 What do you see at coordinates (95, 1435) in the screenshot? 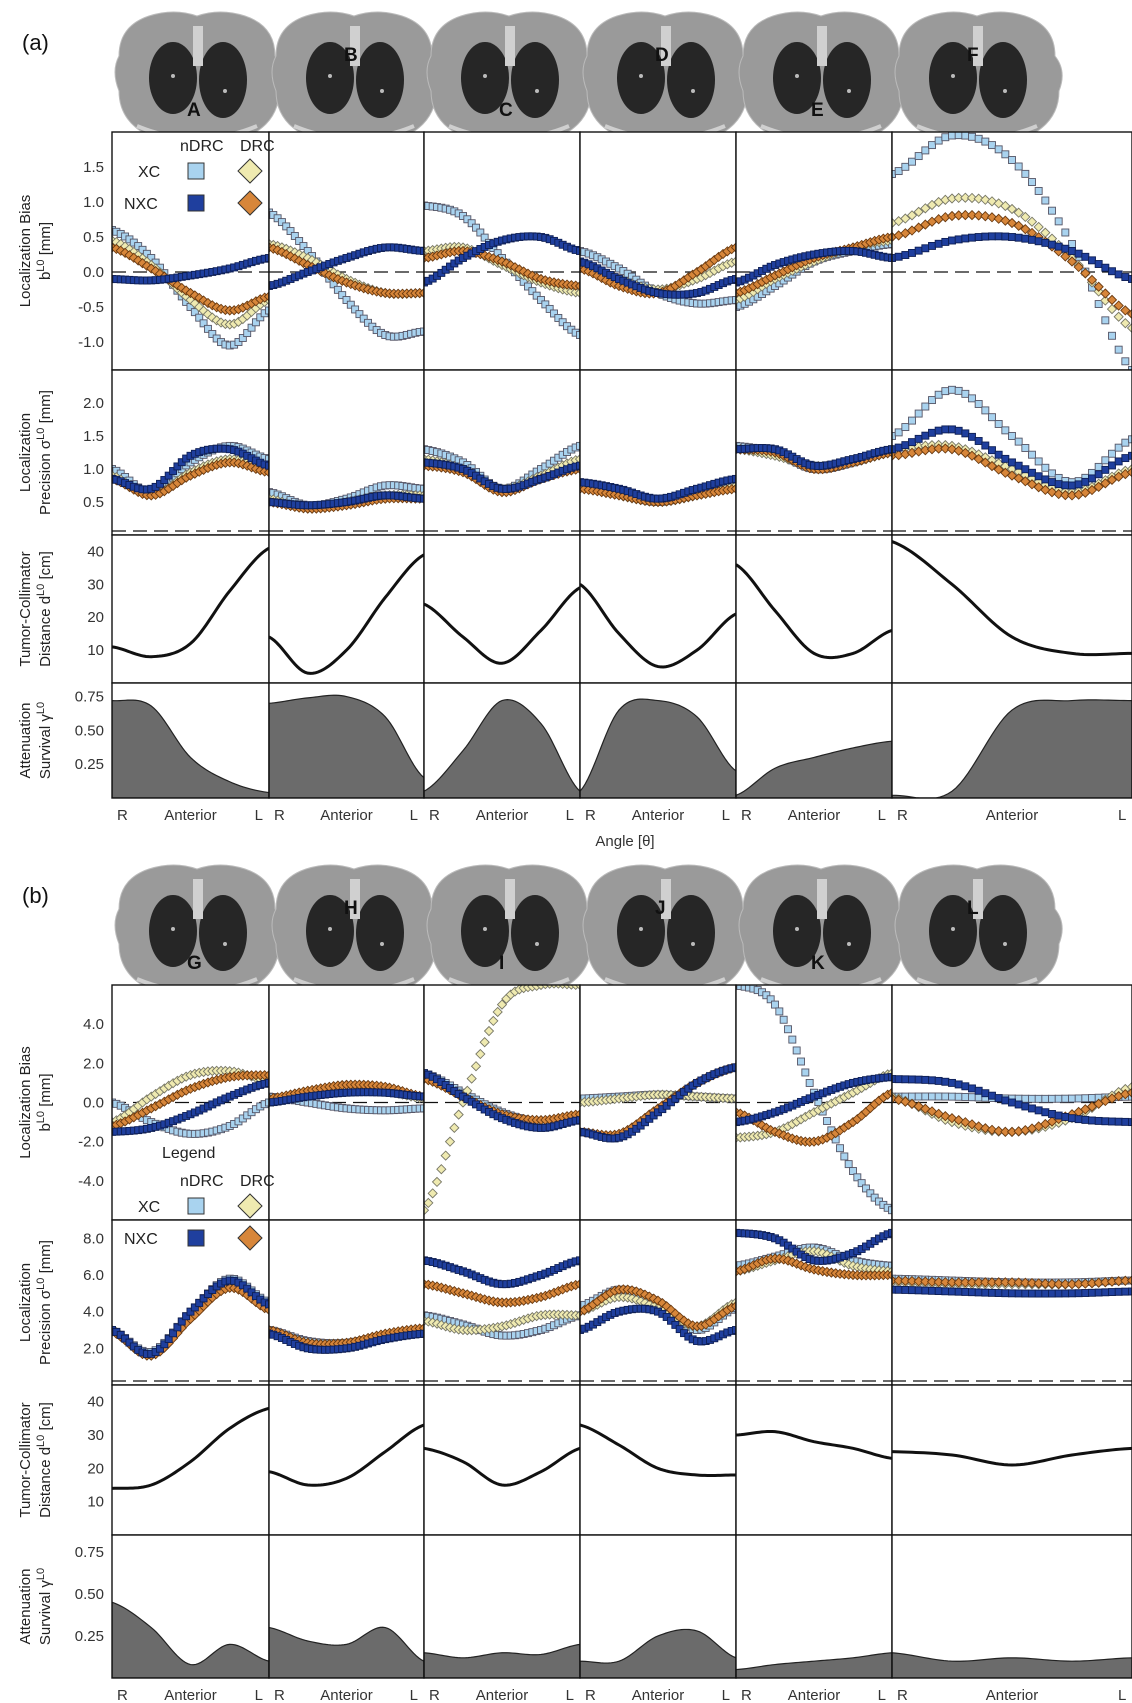
I see `ytick-label: 30` at bounding box center [95, 1435].